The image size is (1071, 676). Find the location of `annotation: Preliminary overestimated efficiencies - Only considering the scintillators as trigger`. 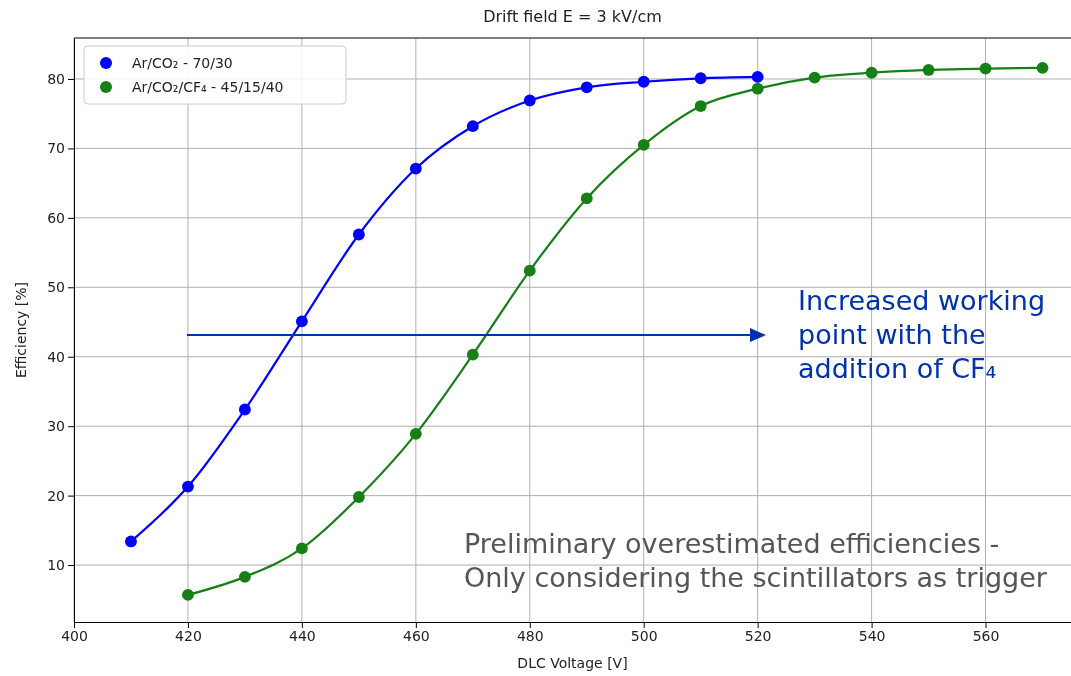

annotation: Preliminary overestimated efficiencies - Only considering the scintillators as trigger is located at coordinates (756, 560).